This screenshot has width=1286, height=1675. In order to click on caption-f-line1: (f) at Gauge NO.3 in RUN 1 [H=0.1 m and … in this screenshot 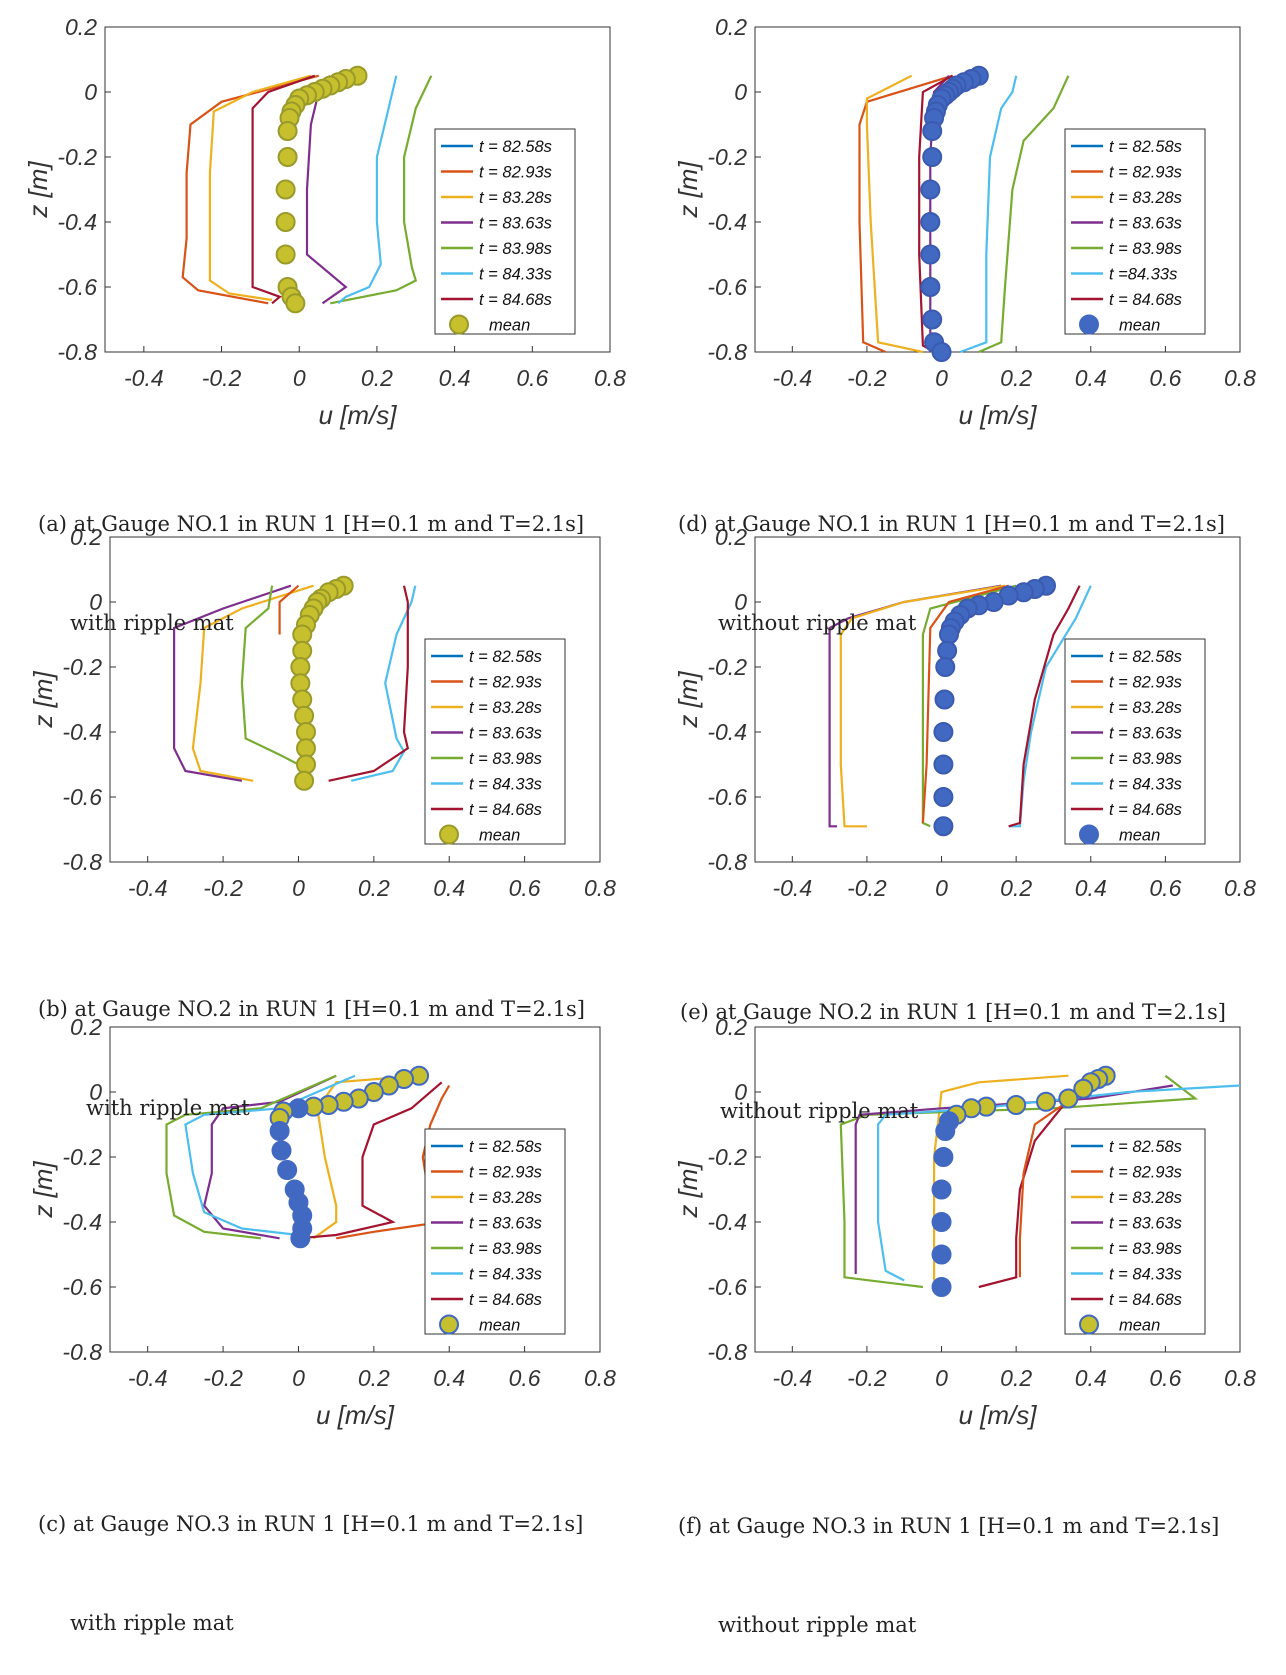, I will do `click(949, 1526)`.